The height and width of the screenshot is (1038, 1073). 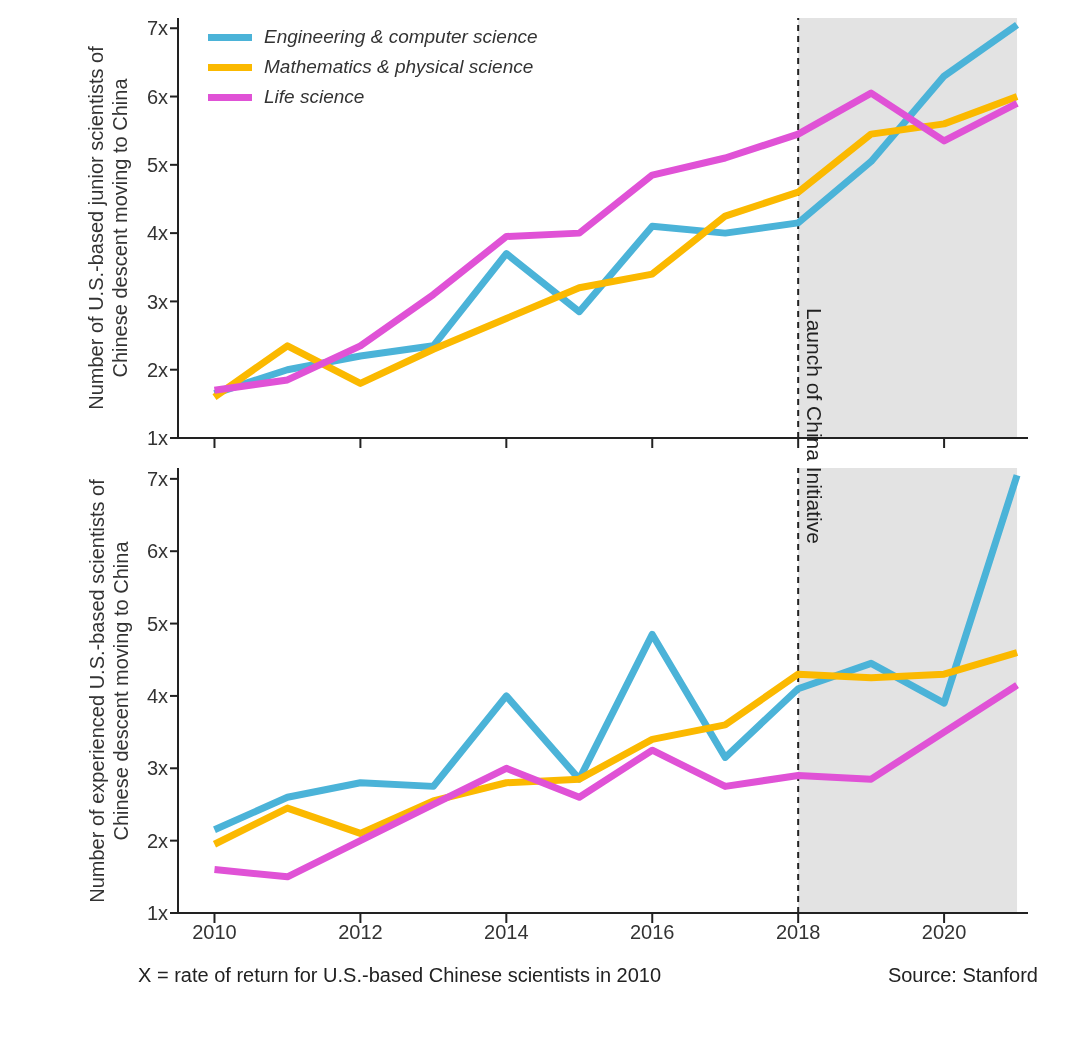 I want to click on source-note: Source: Stanford, so click(x=962, y=975).